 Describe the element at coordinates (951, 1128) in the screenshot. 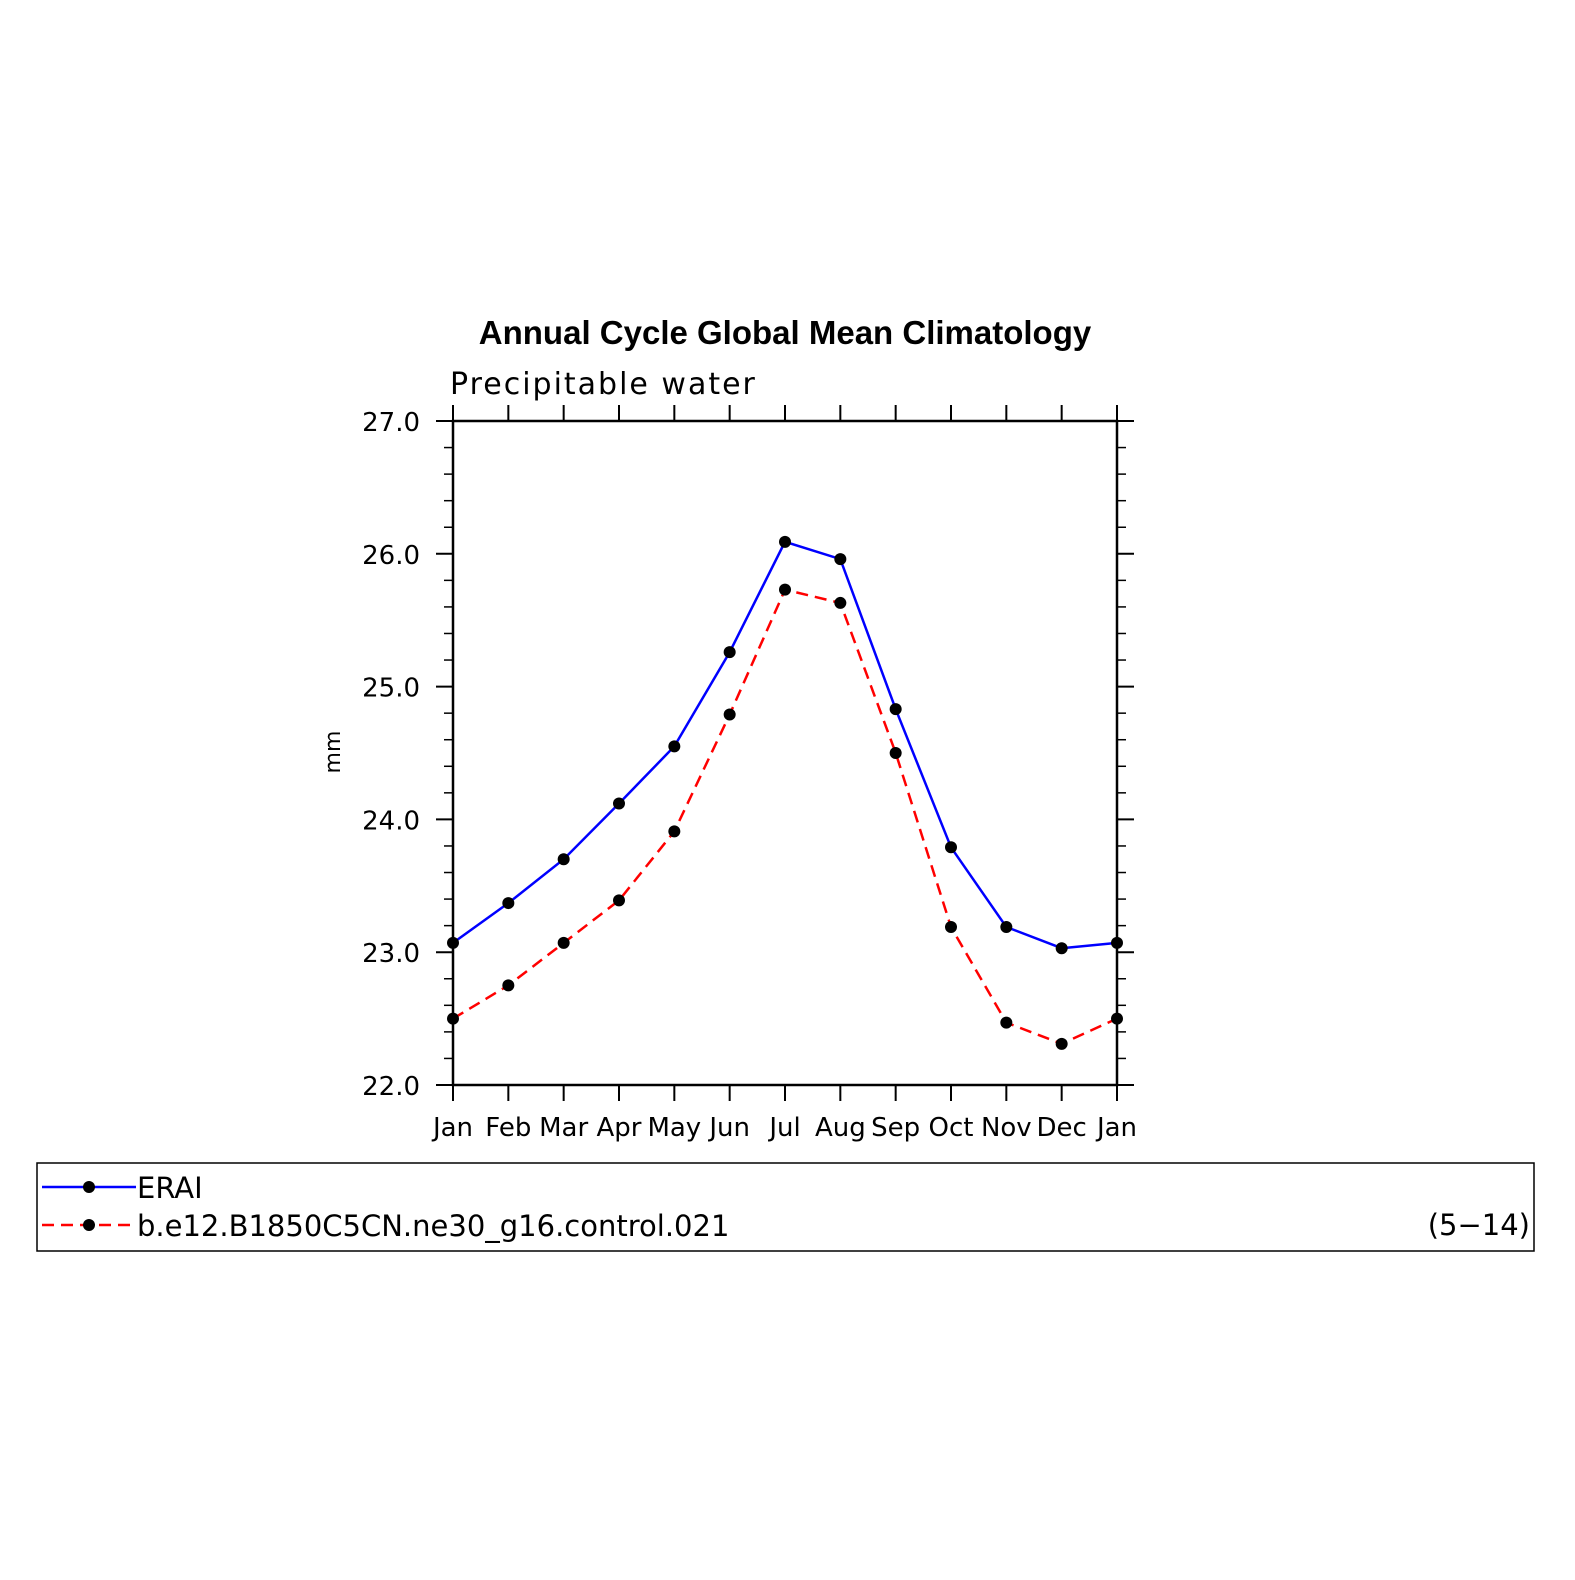

I see `x-tick-label: Oct` at that location.